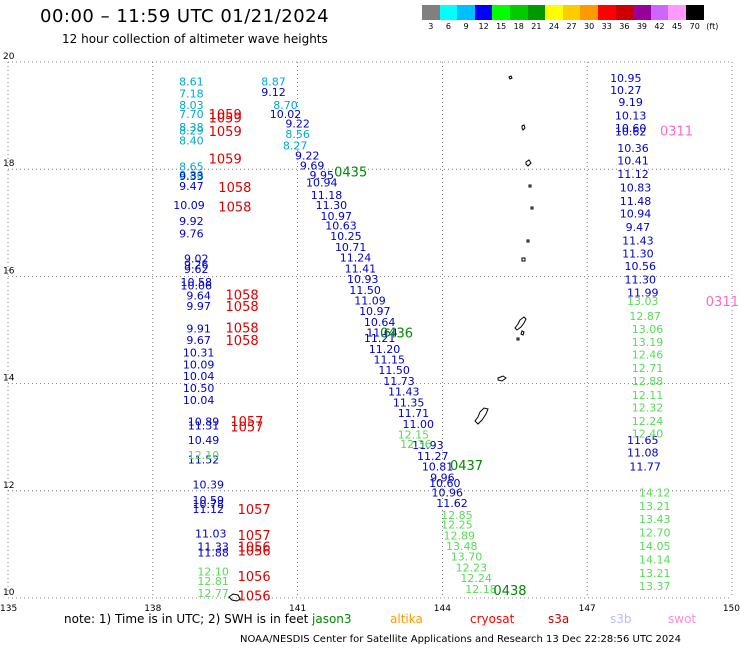 The width and height of the screenshot is (740, 650). What do you see at coordinates (626, 78) in the screenshot?
I see `wave-height-value: 10.95` at bounding box center [626, 78].